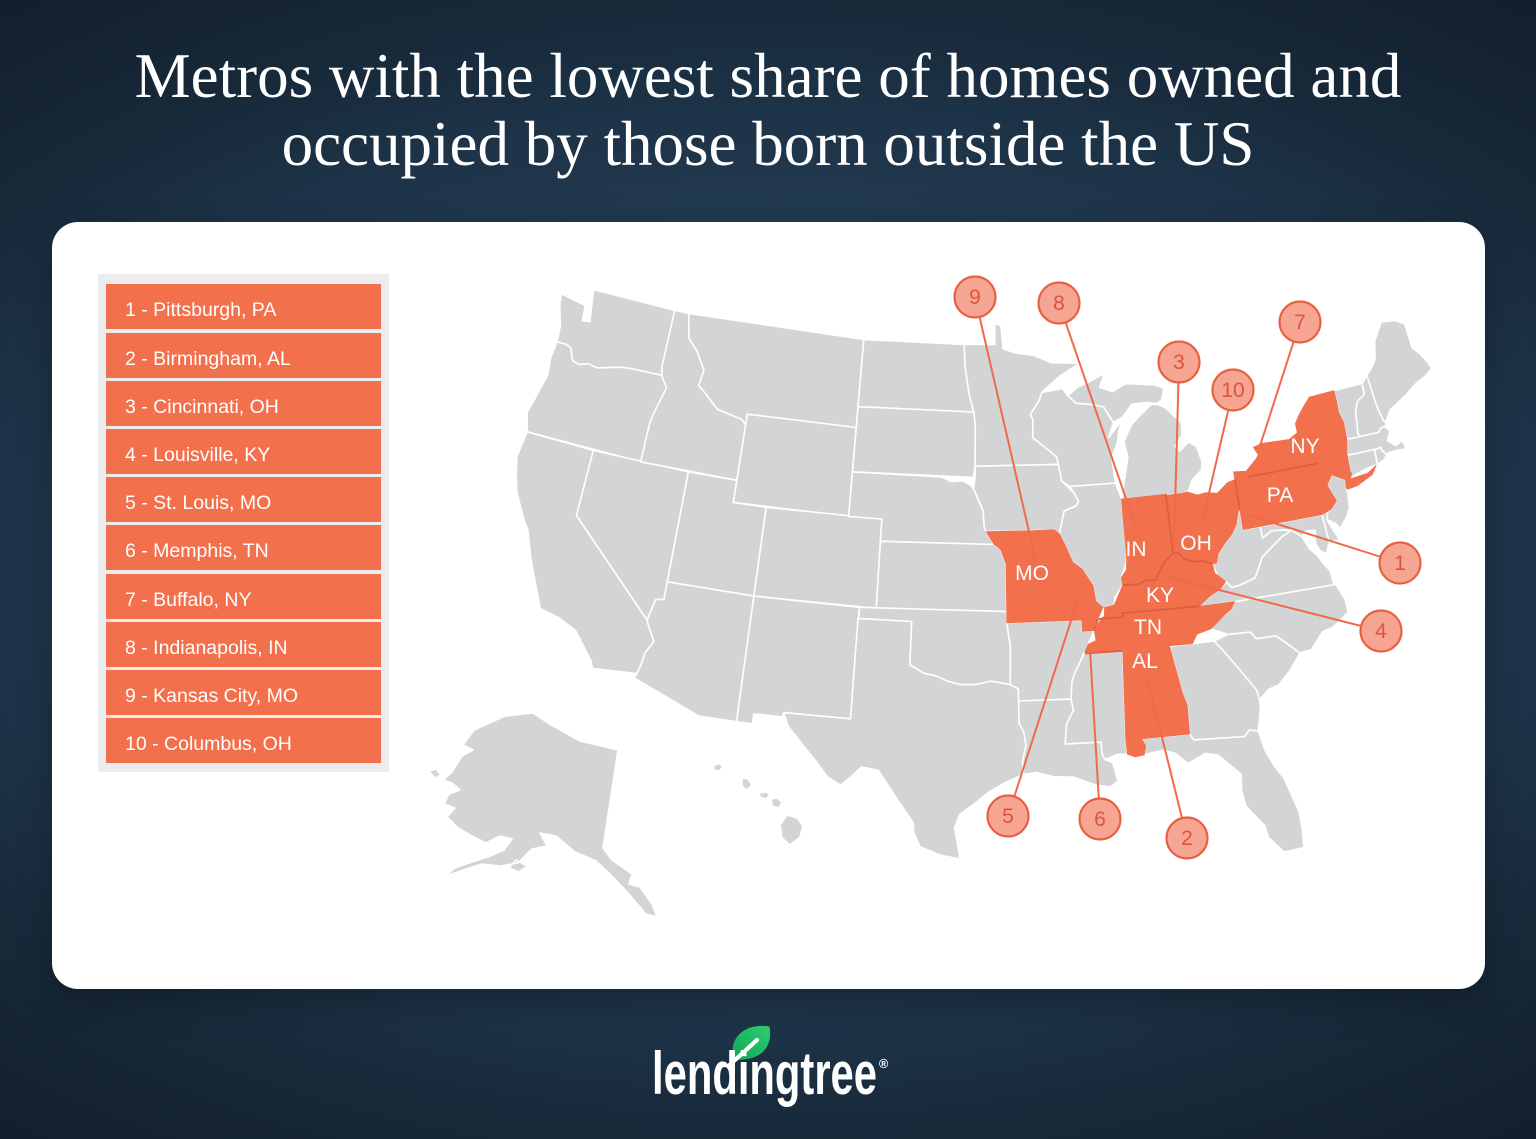 The height and width of the screenshot is (1139, 1536). Describe the element at coordinates (1008, 816) in the screenshot. I see `svg-text: 5` at that location.